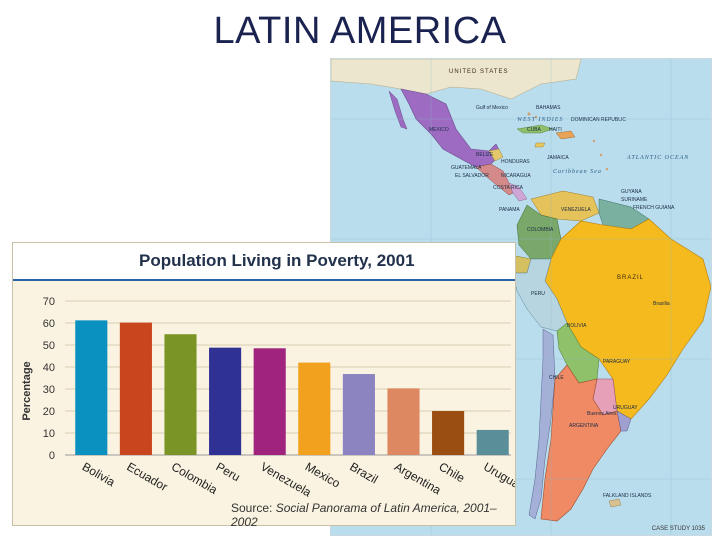  What do you see at coordinates (91, 387) in the screenshot?
I see `bar-bolivia` at bounding box center [91, 387].